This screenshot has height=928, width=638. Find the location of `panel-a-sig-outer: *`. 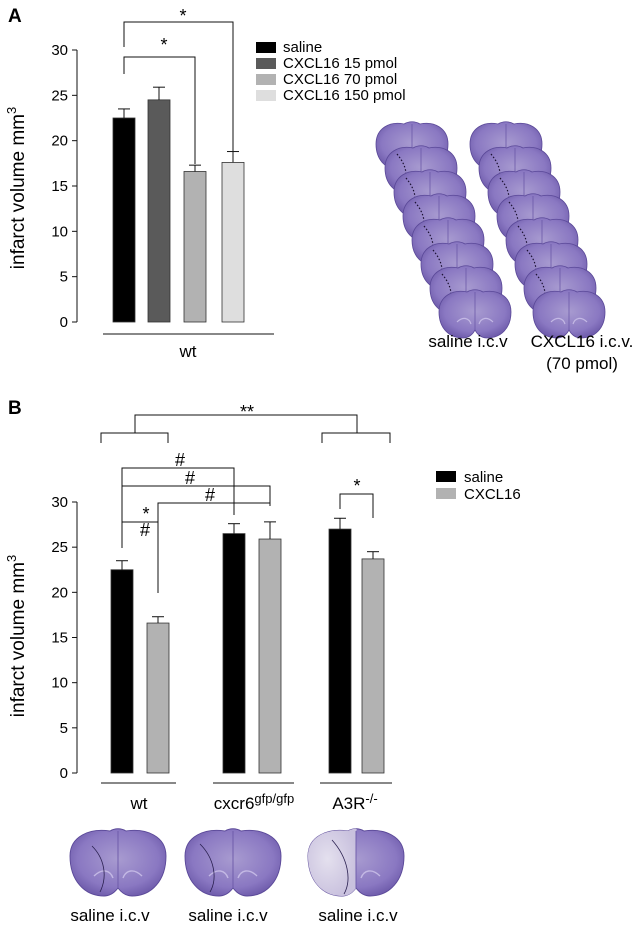

panel-a-sig-outer: * is located at coordinates (182, 16).